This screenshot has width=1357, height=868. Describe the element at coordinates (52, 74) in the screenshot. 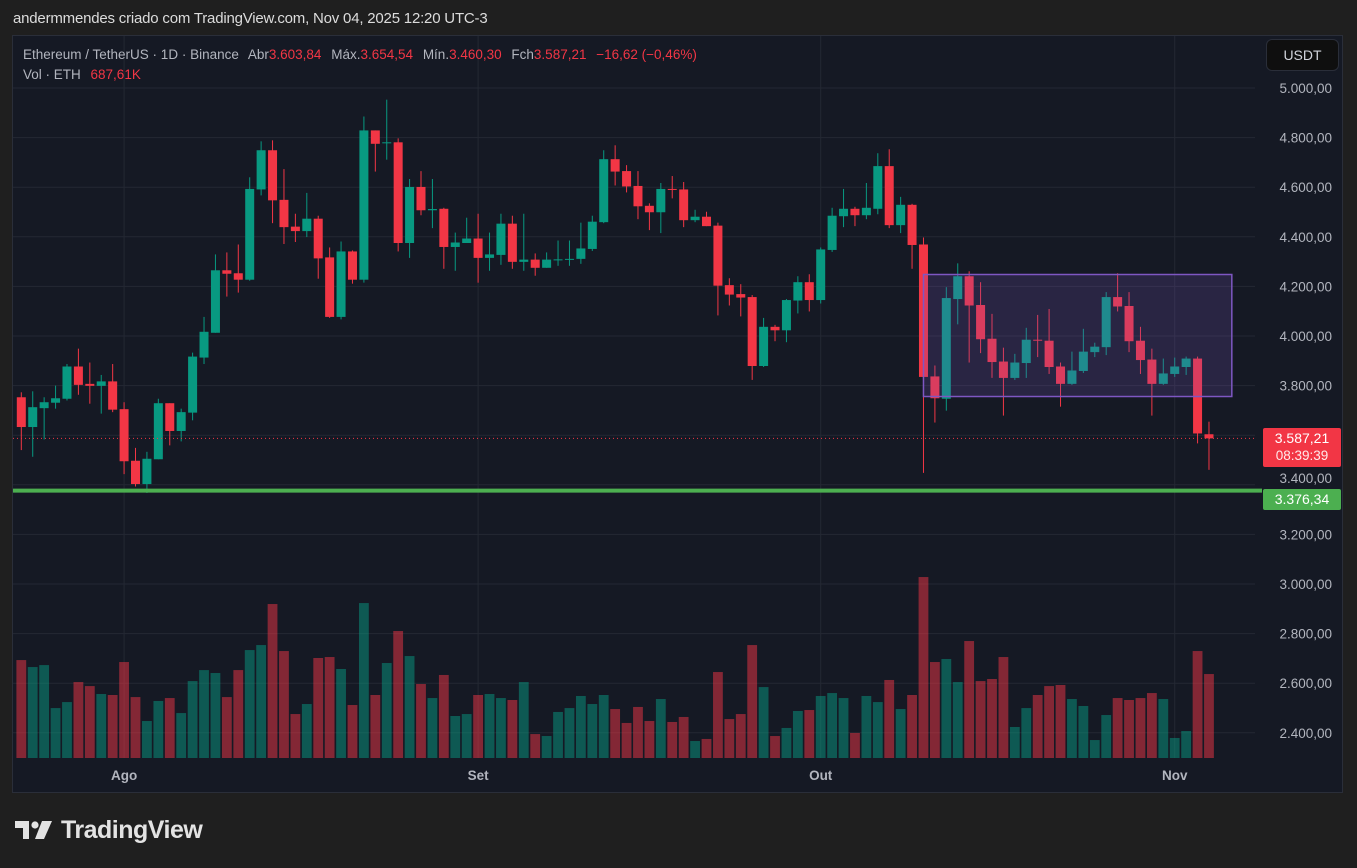

I see `volume-label: Vol · ETH` at that location.